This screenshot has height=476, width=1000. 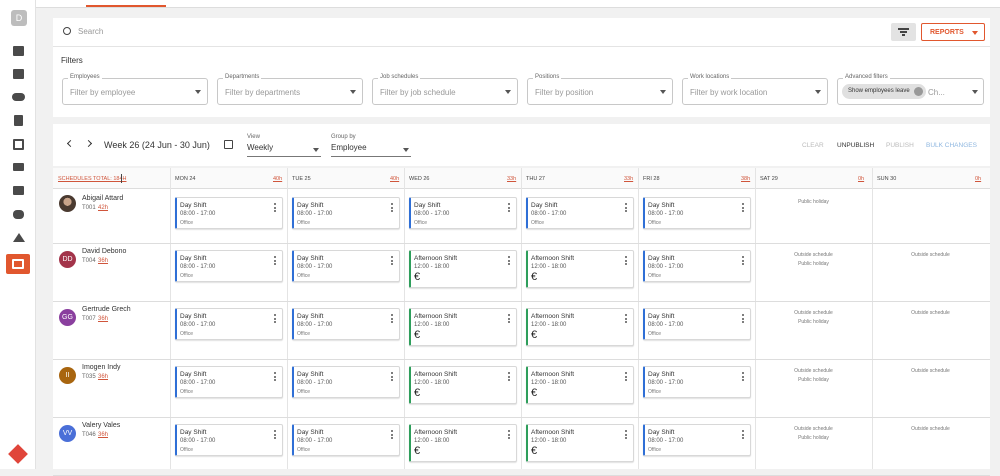 What do you see at coordinates (88, 143) in the screenshot?
I see `next-week` at bounding box center [88, 143].